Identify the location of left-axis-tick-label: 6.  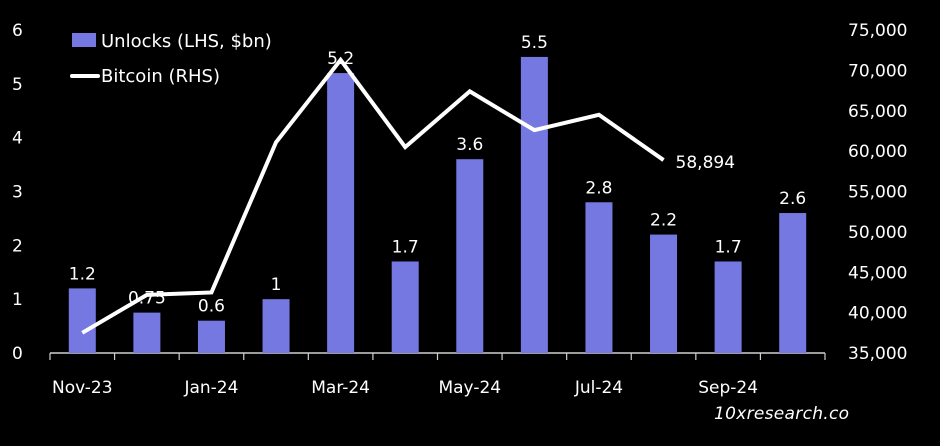
(17, 31).